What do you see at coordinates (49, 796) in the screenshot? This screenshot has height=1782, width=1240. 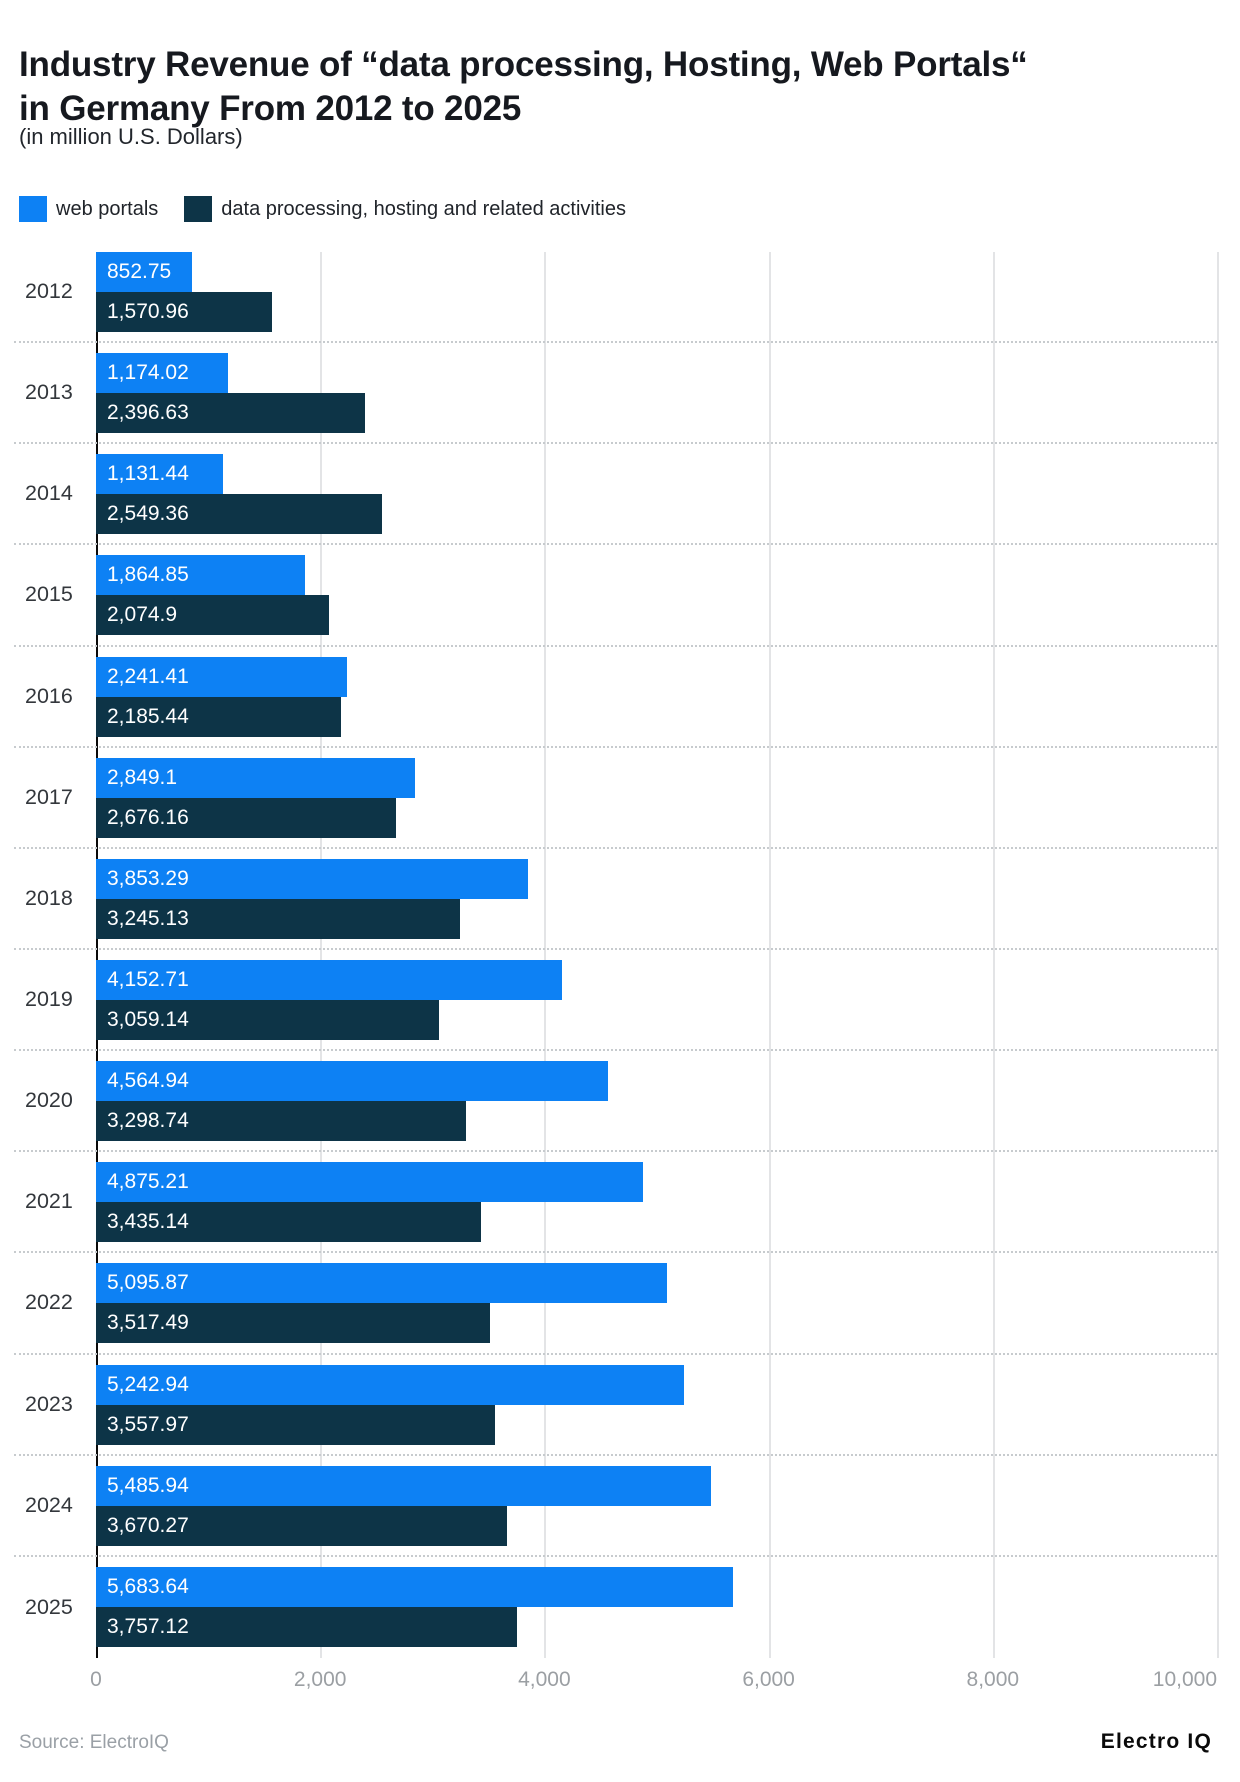 I see `year-label: 2017` at bounding box center [49, 796].